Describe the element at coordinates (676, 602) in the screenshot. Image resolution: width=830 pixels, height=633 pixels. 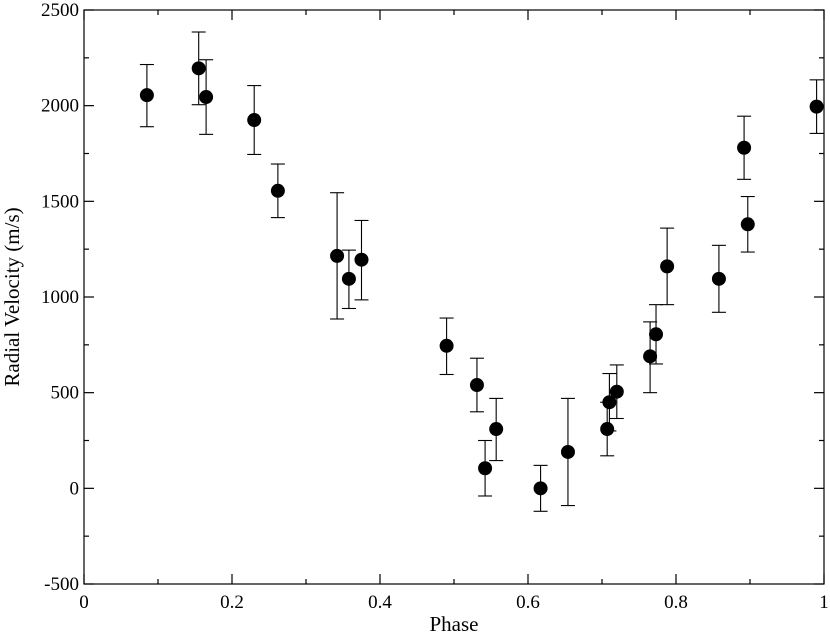
I see `x-tick-label: 0.8` at that location.